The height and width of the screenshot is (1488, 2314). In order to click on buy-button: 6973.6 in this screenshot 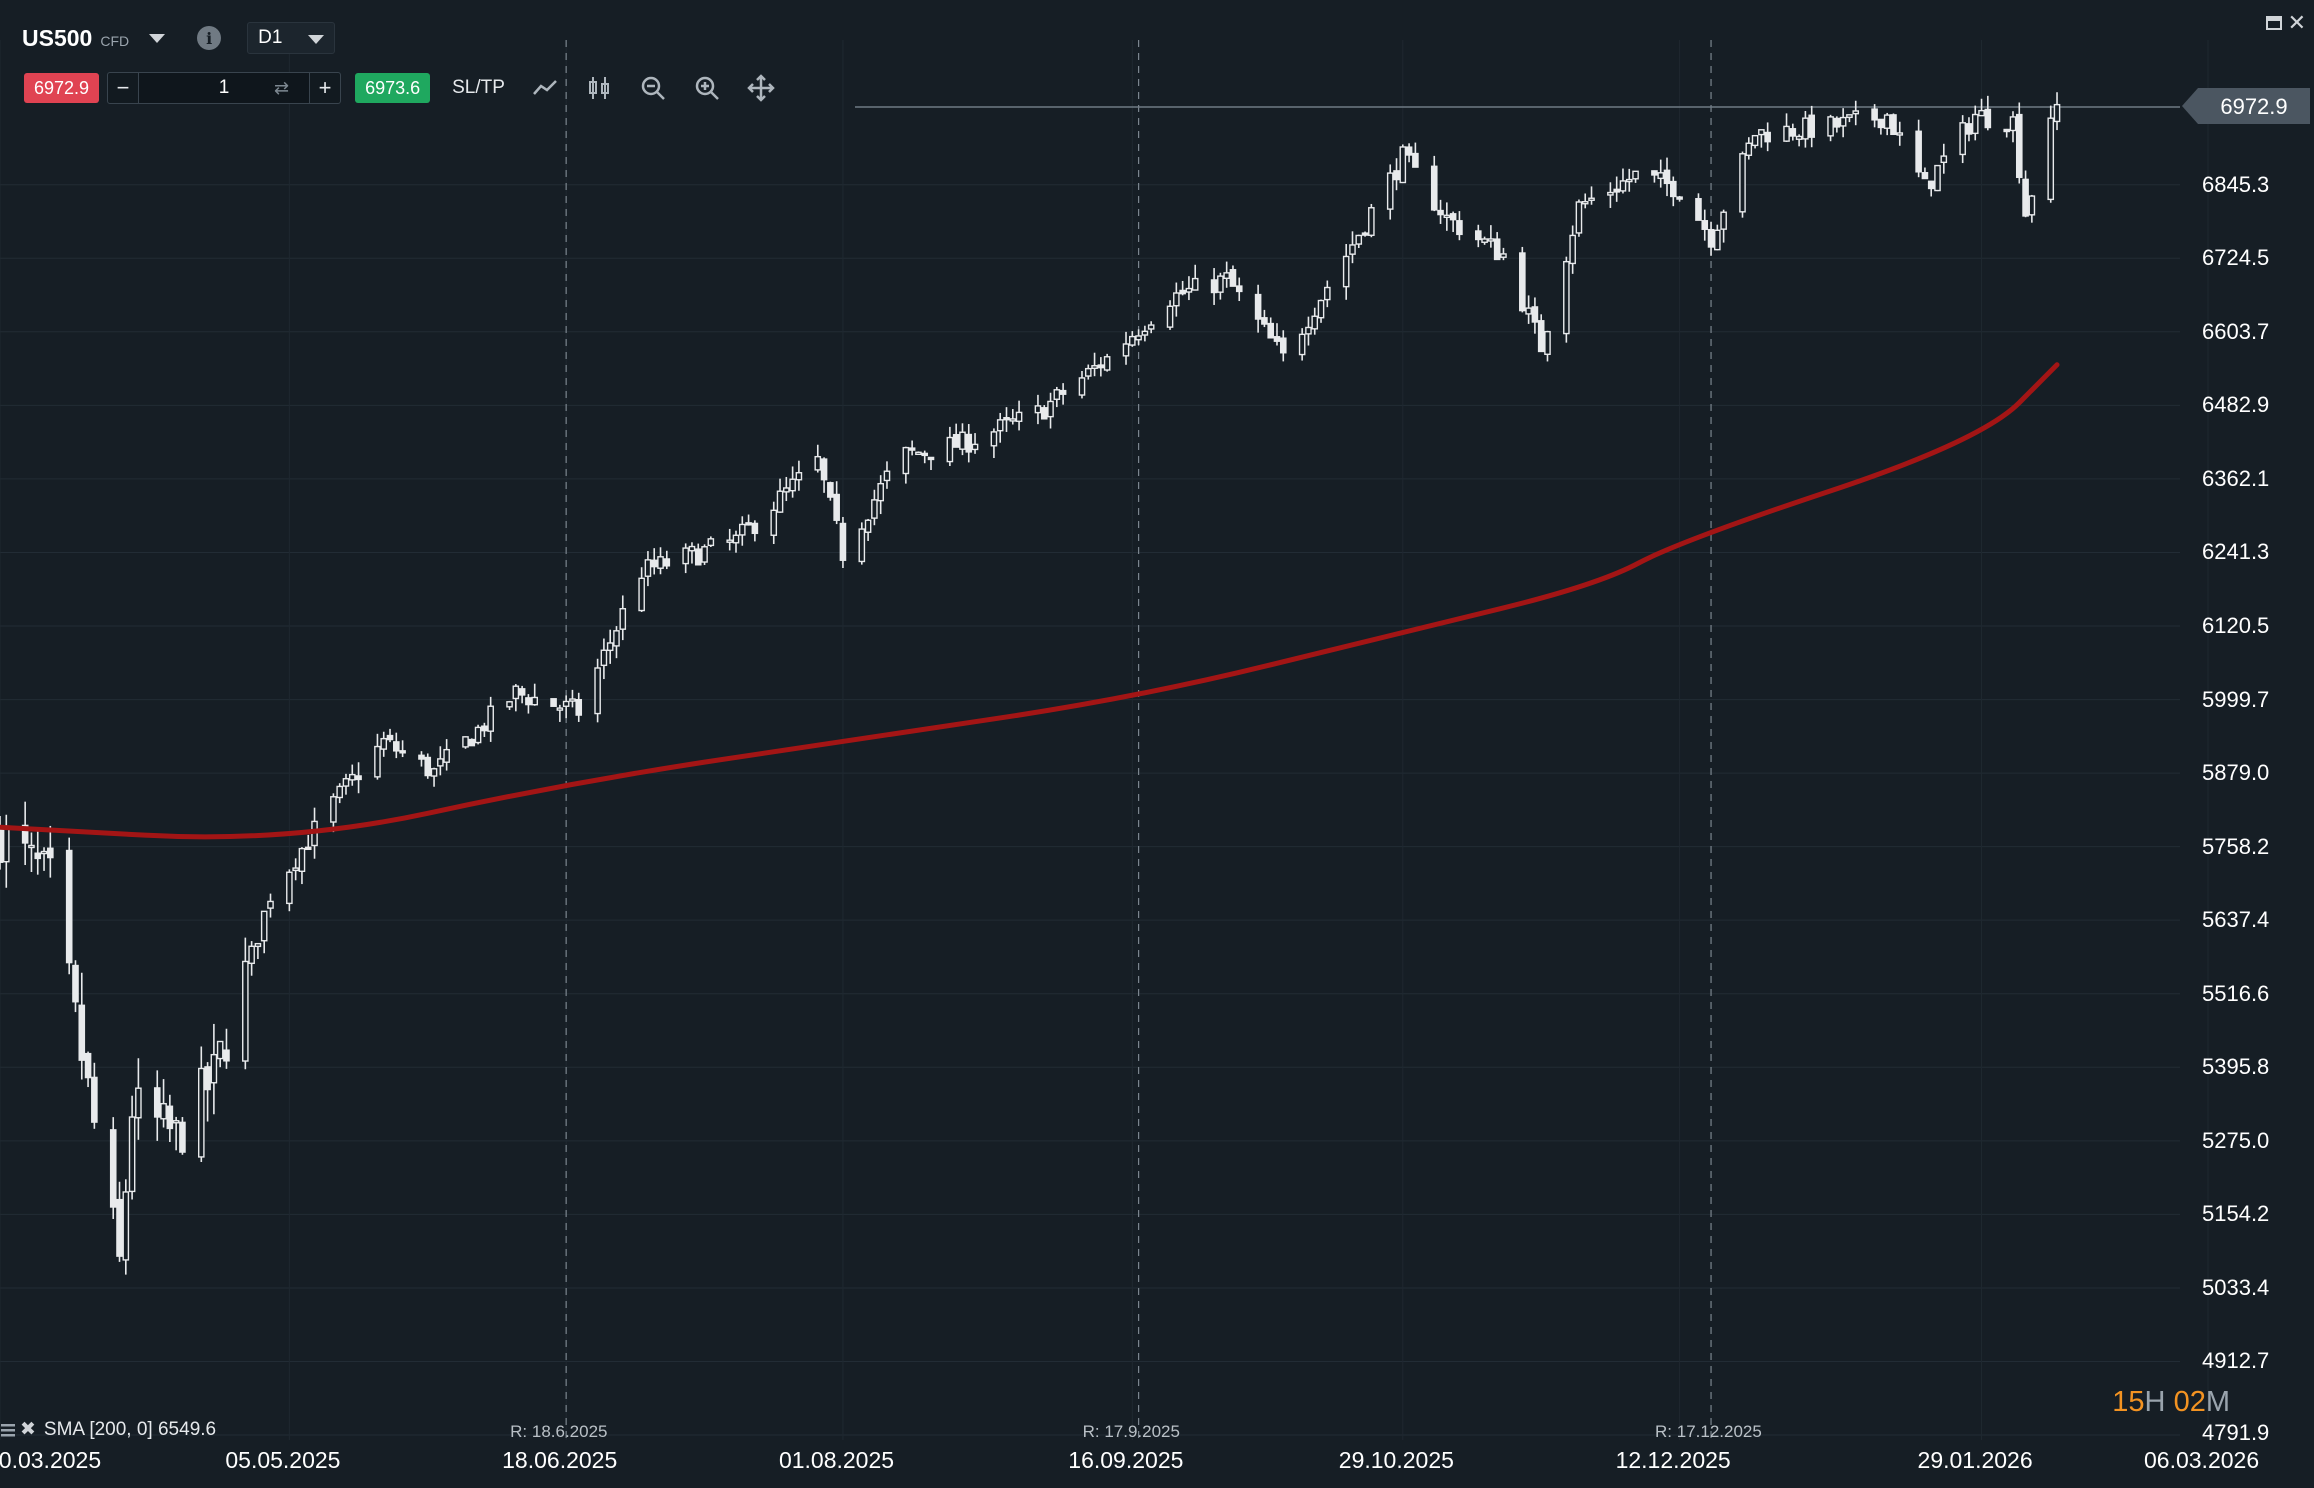, I will do `click(393, 88)`.